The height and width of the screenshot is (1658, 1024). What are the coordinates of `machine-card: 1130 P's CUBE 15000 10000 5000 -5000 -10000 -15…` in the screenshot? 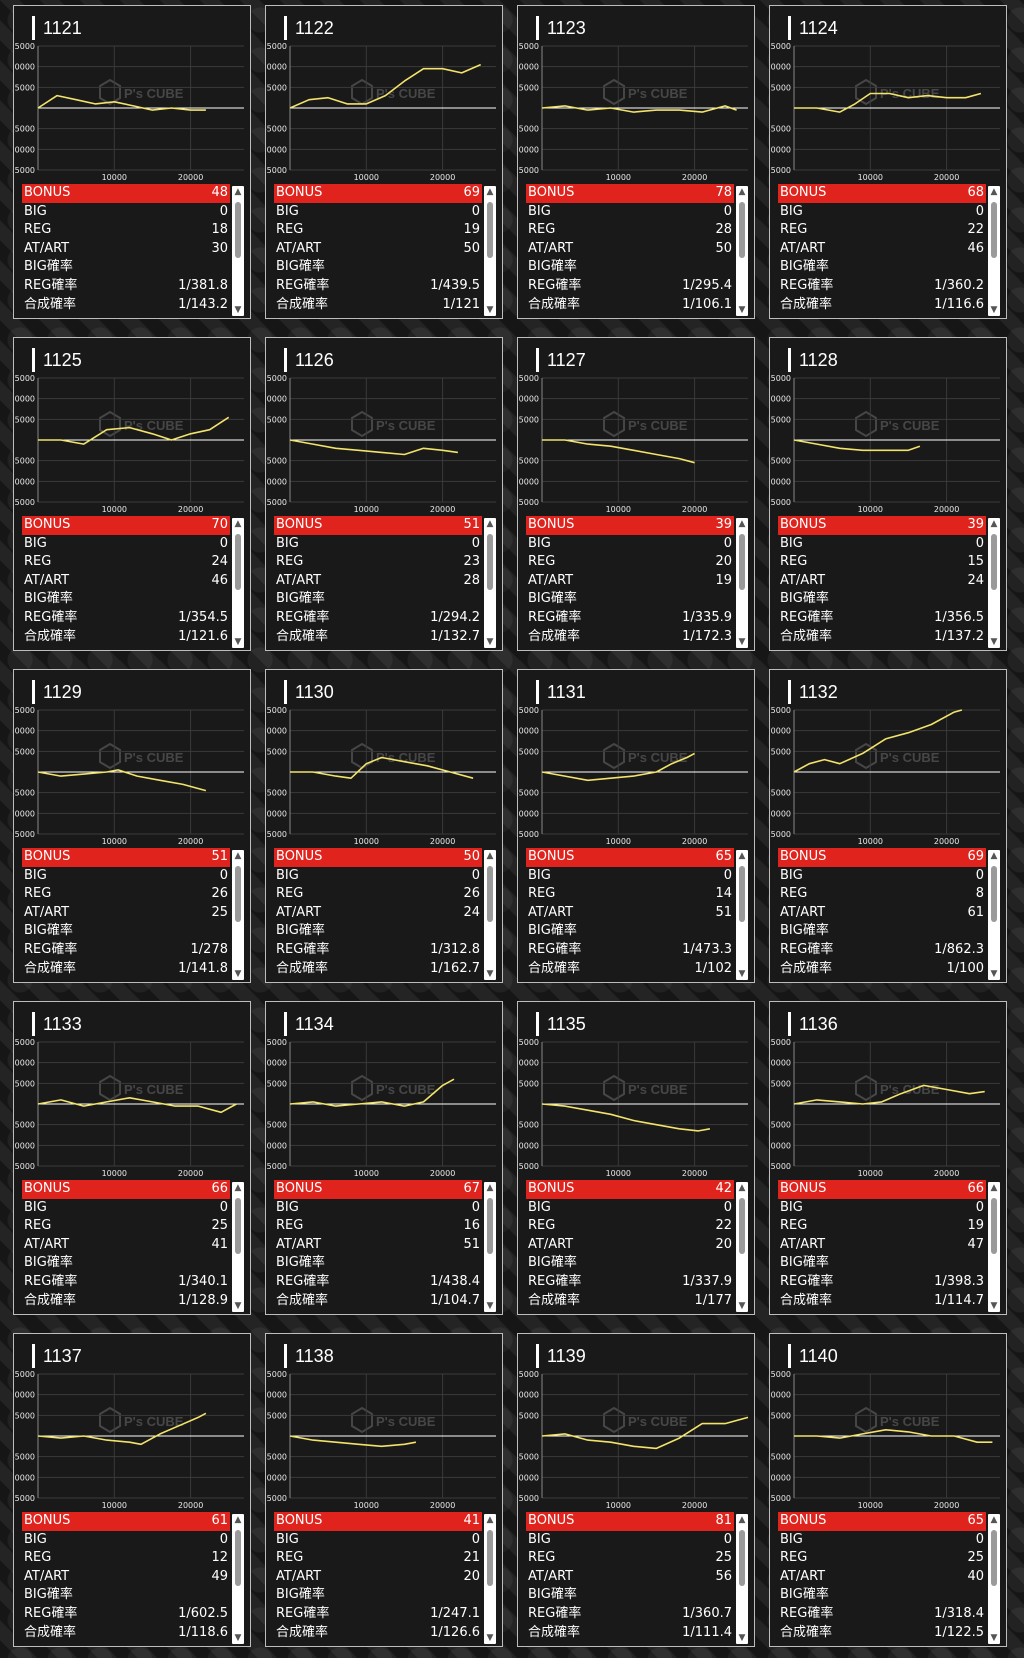 It's located at (384, 826).